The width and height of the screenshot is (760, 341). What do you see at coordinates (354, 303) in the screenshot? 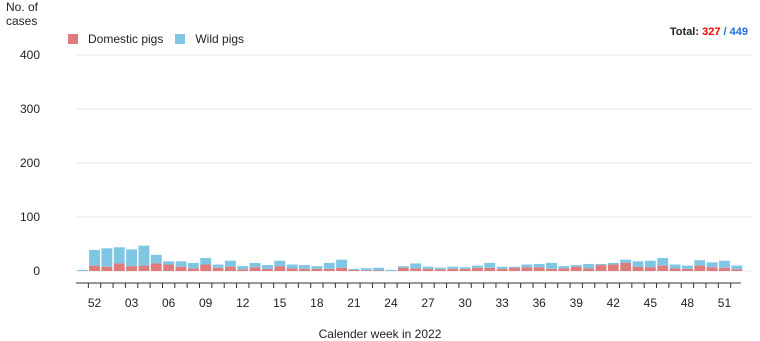
I see `x-tick-label-21: 21` at bounding box center [354, 303].